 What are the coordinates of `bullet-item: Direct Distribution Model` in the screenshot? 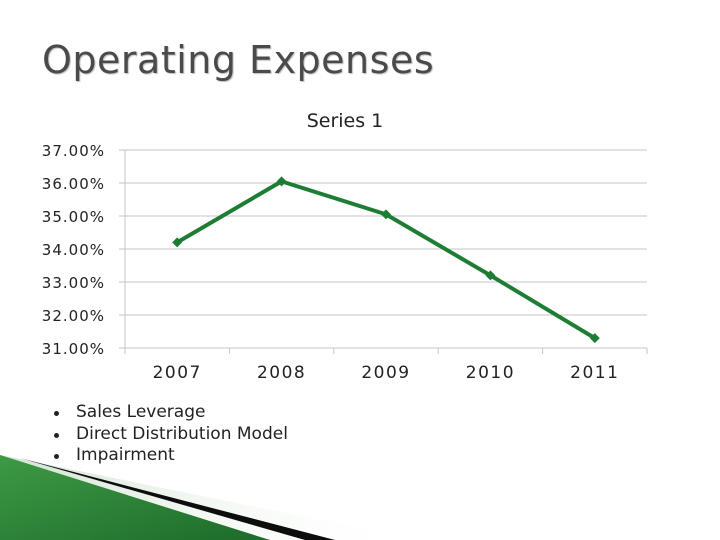 It's located at (170, 435).